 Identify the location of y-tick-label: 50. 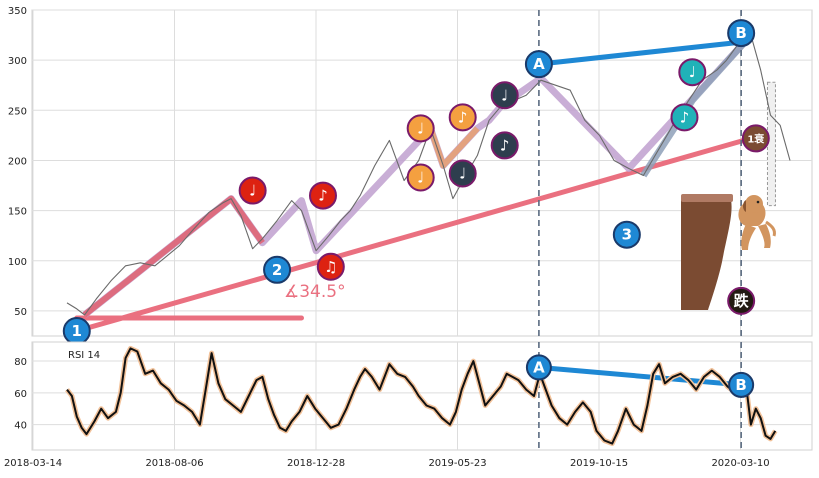
(20, 312).